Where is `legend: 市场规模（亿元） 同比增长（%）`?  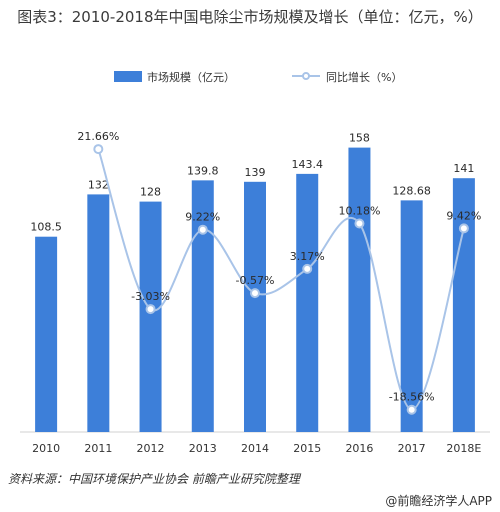 legend: 市场规模（亿元） 同比增长（%） is located at coordinates (258, 77).